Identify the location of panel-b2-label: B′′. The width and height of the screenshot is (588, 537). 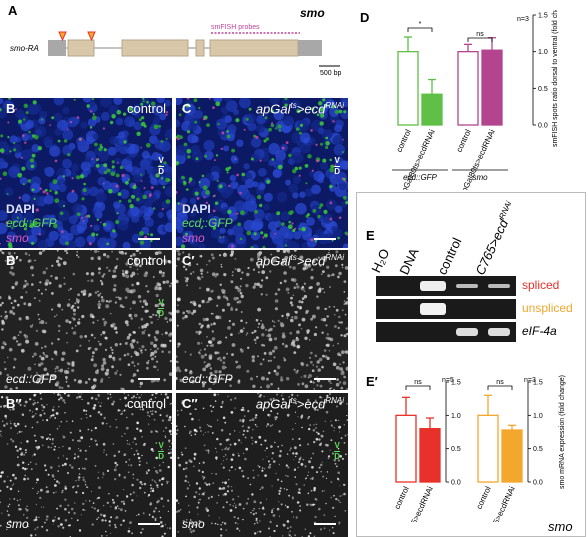
(14, 403).